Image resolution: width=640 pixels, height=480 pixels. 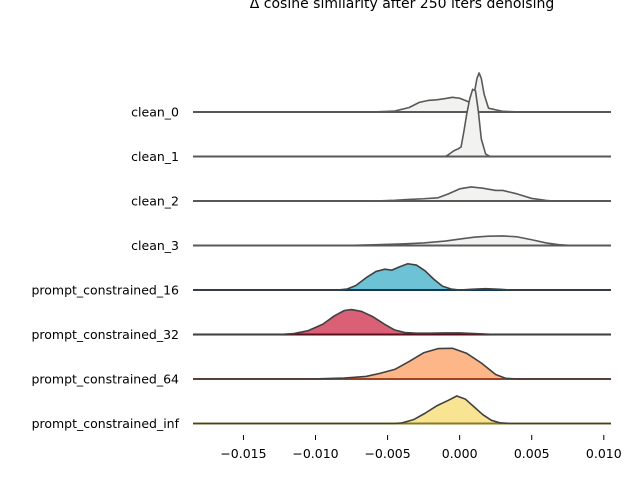 I want to click on ridge-fill-prompt_constrained_inf, so click(x=402, y=409).